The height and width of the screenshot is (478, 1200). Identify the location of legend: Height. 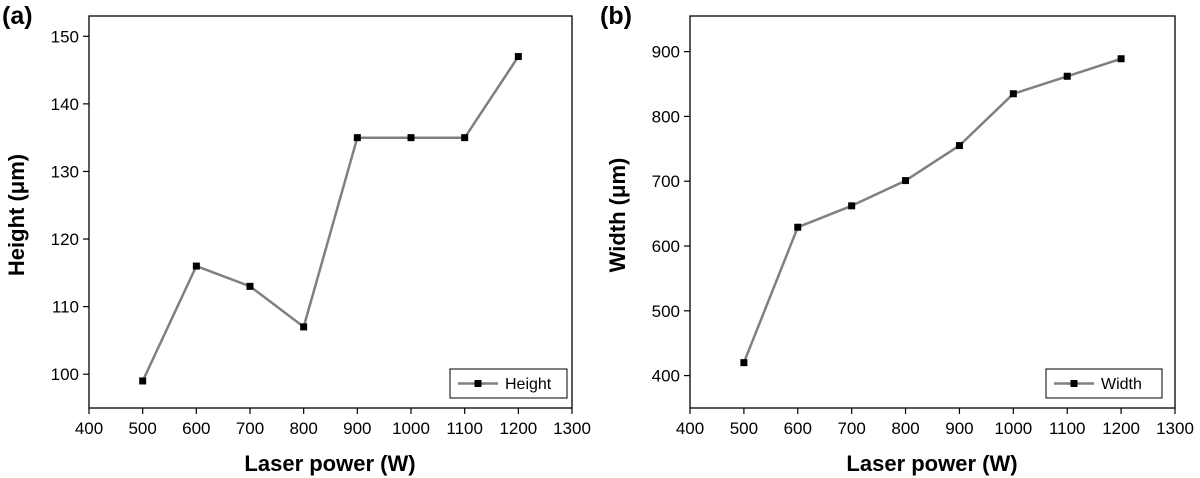
(508, 383).